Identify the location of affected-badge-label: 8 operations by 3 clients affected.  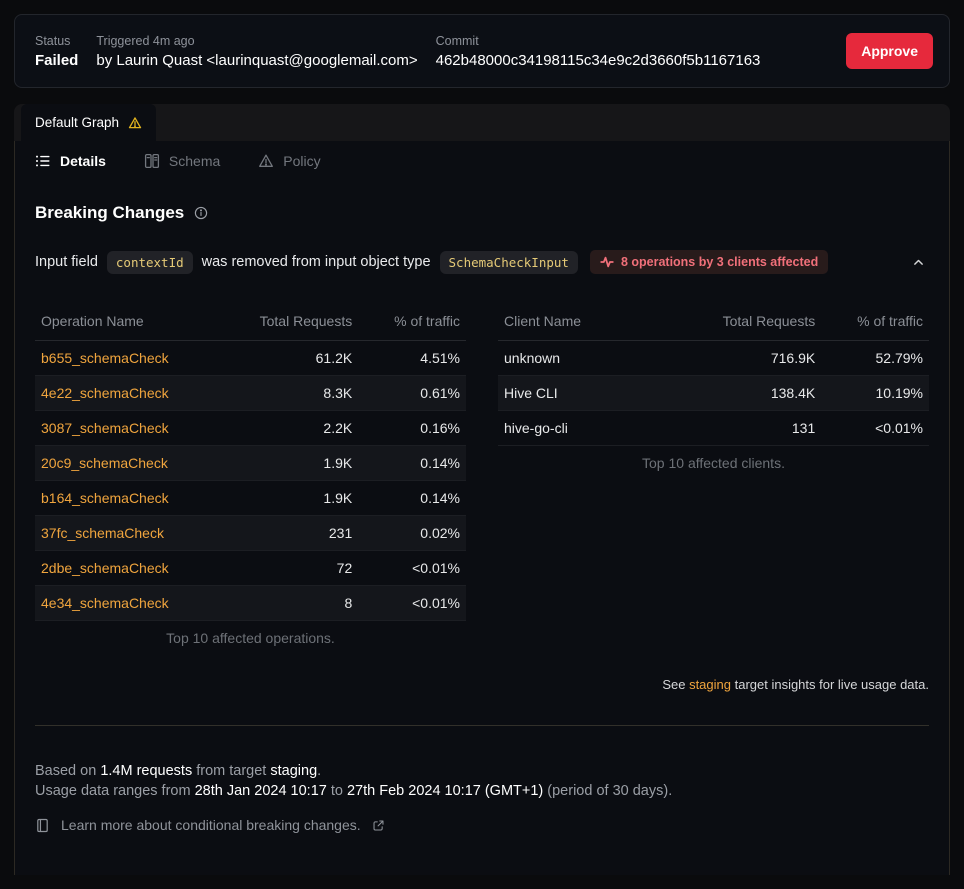
(719, 262).